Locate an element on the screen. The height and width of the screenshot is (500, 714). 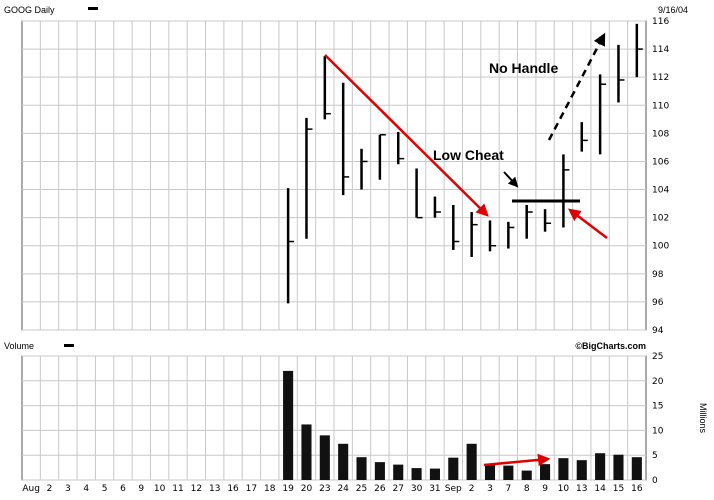
source-label: ©BigCharts.com is located at coordinates (610, 346).